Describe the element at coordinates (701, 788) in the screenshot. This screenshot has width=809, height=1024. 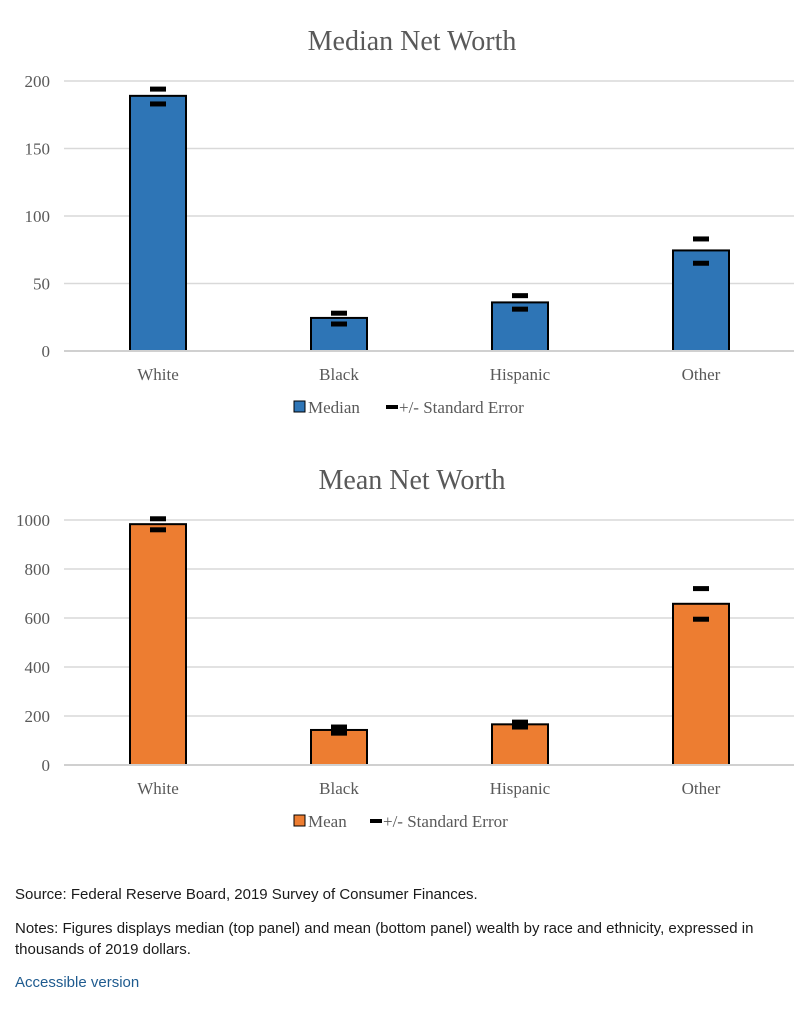
I see `mean-category-label: Other` at that location.